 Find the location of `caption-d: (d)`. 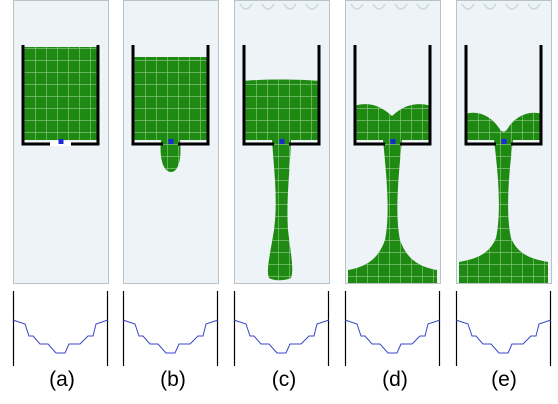

caption-d: (d) is located at coordinates (395, 379).